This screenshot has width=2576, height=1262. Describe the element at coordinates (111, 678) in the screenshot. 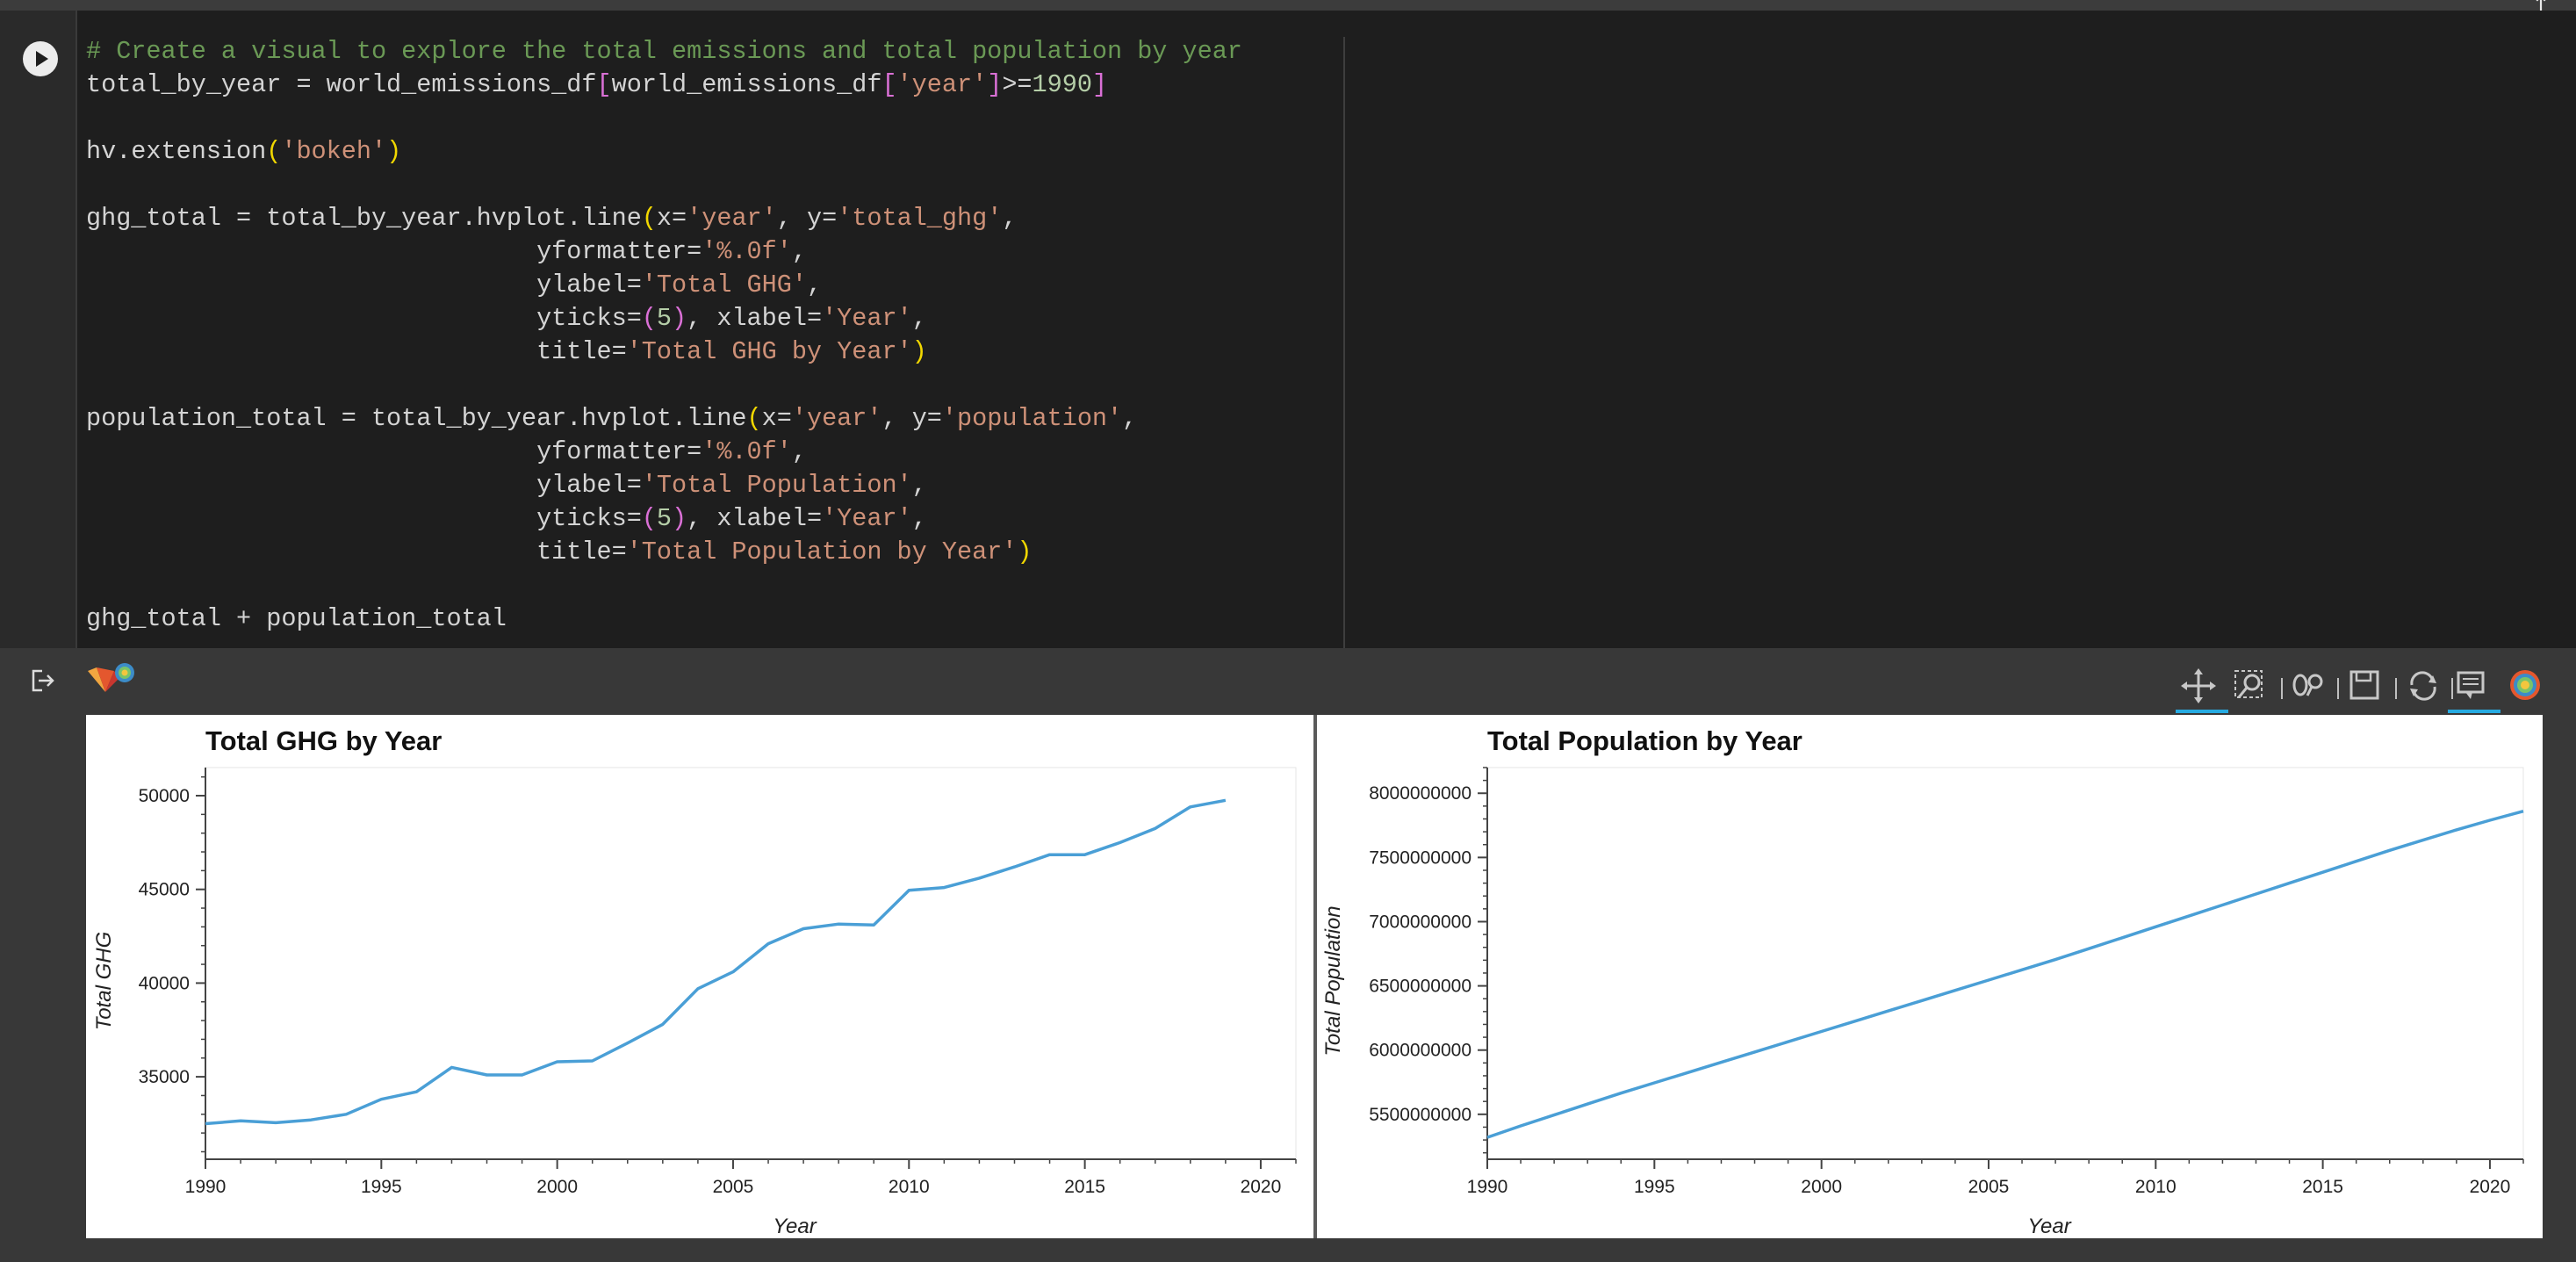

I see `bokeh-holoviews-logo-icon` at that location.